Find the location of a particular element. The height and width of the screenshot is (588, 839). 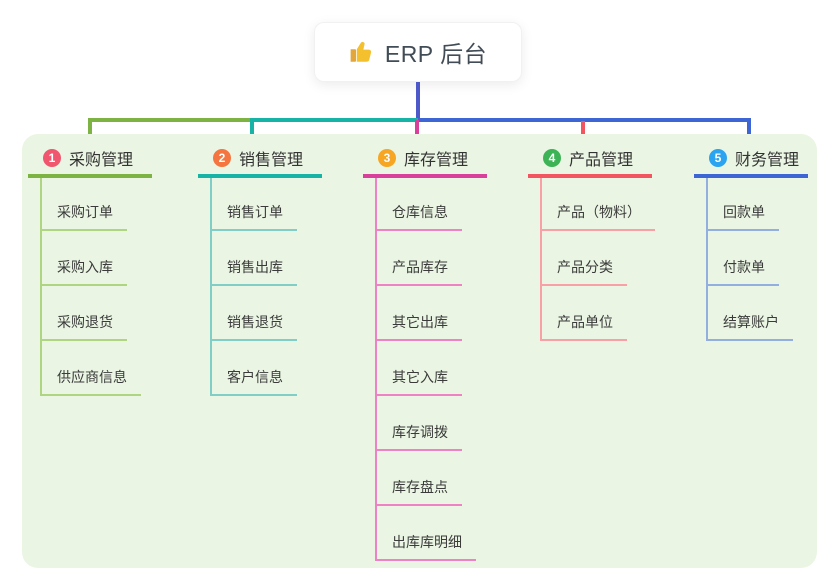

branch-children: 回款单 付款单 结算账户 is located at coordinates (749, 259).